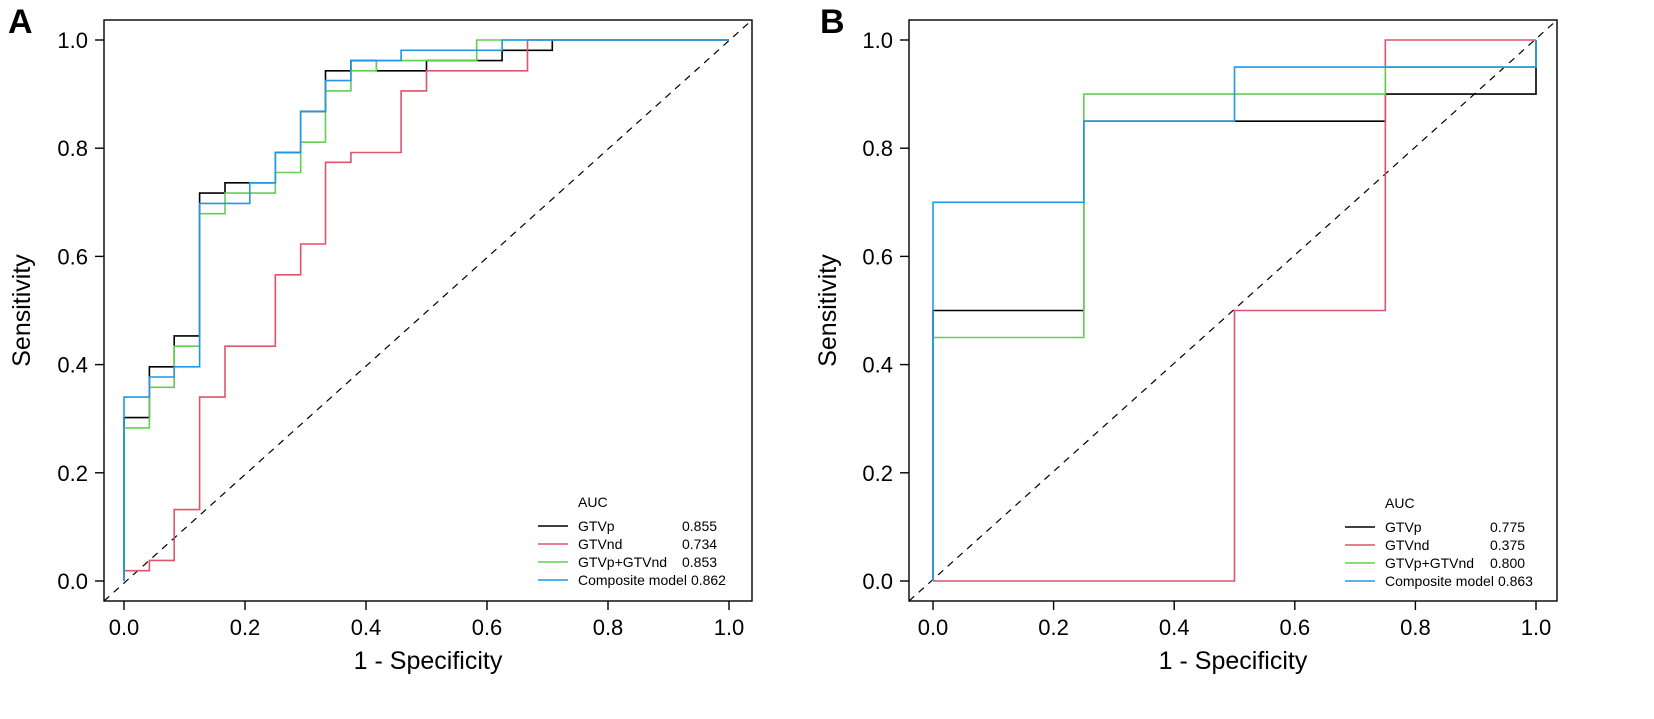  Describe the element at coordinates (1515, 581) in the screenshot. I see `legend-auc-value: 0.863` at that location.